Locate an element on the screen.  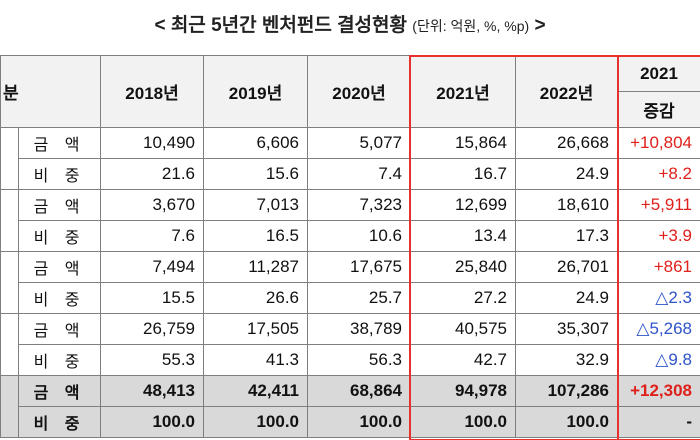
cell: 15.6 is located at coordinates (256, 174).